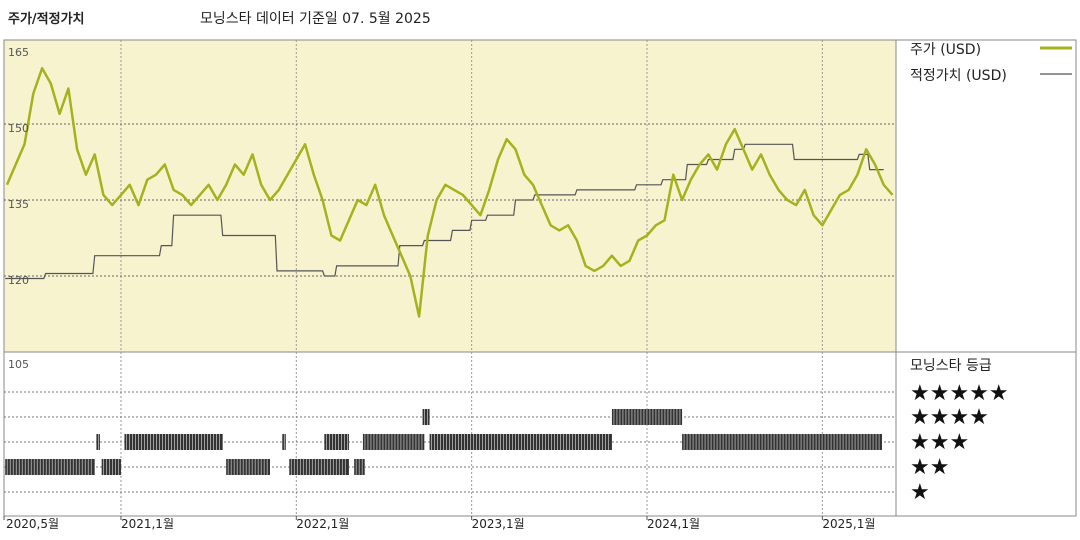 The image size is (1080, 540). I want to click on y-tick-label-3: 120, so click(18, 280).